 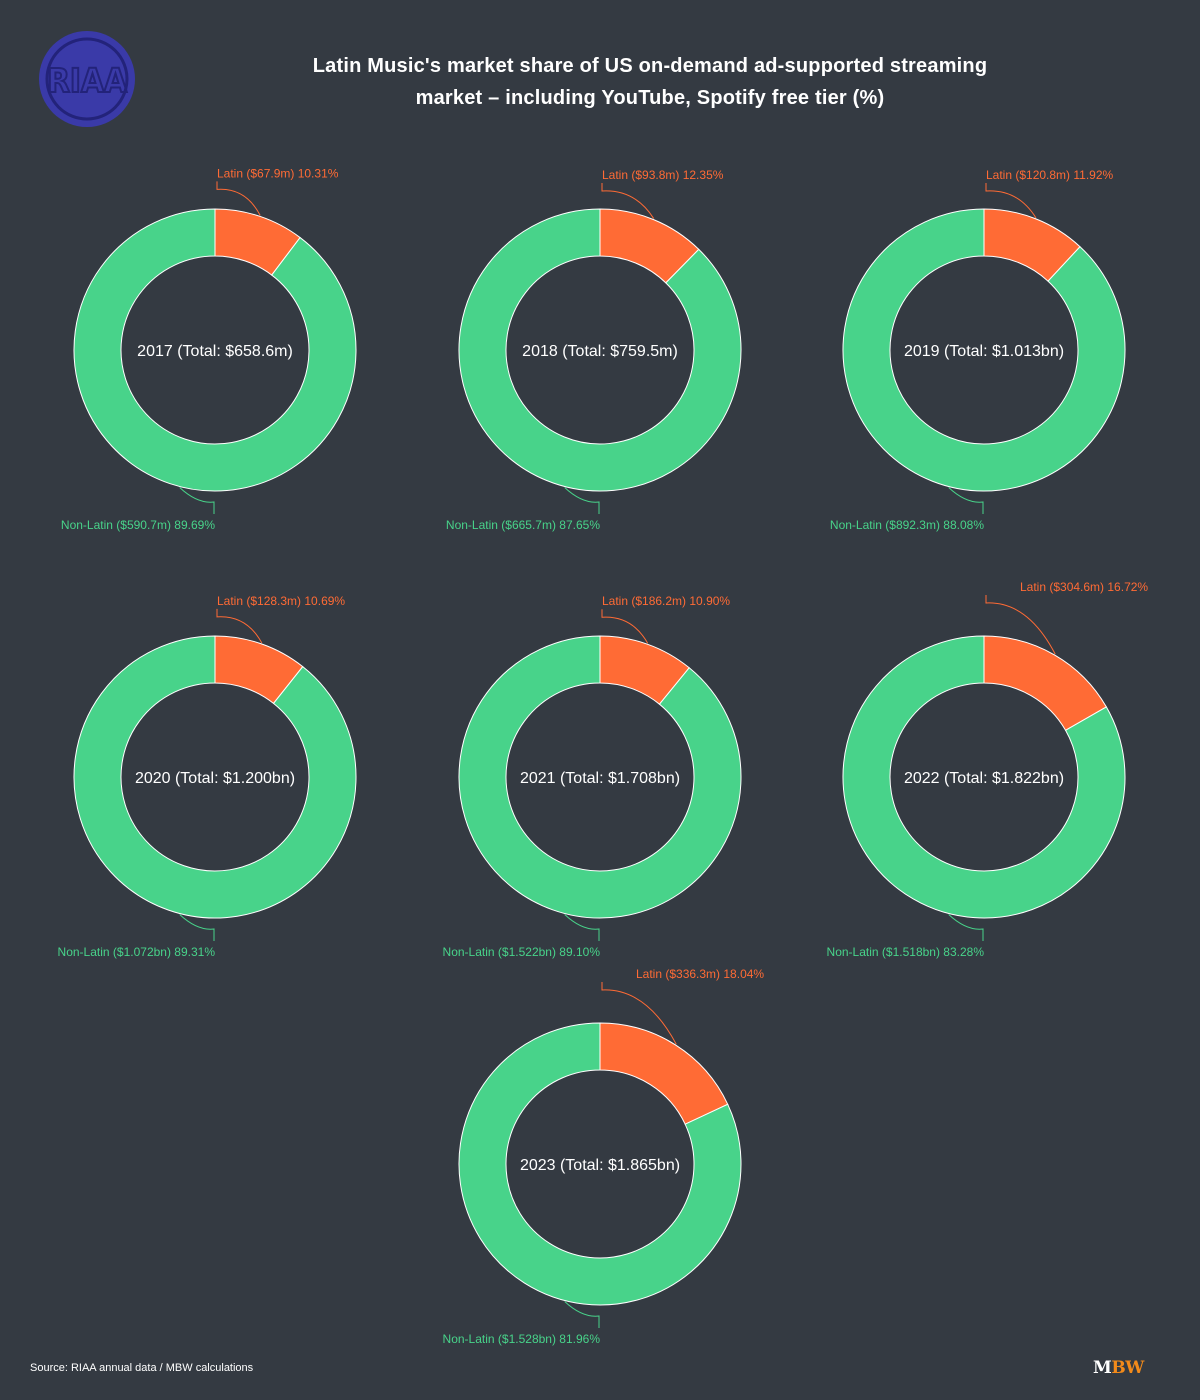 I want to click on data-label-non-latin: Non-Latin ($1.072bn) 89.31%, so click(x=137, y=952).